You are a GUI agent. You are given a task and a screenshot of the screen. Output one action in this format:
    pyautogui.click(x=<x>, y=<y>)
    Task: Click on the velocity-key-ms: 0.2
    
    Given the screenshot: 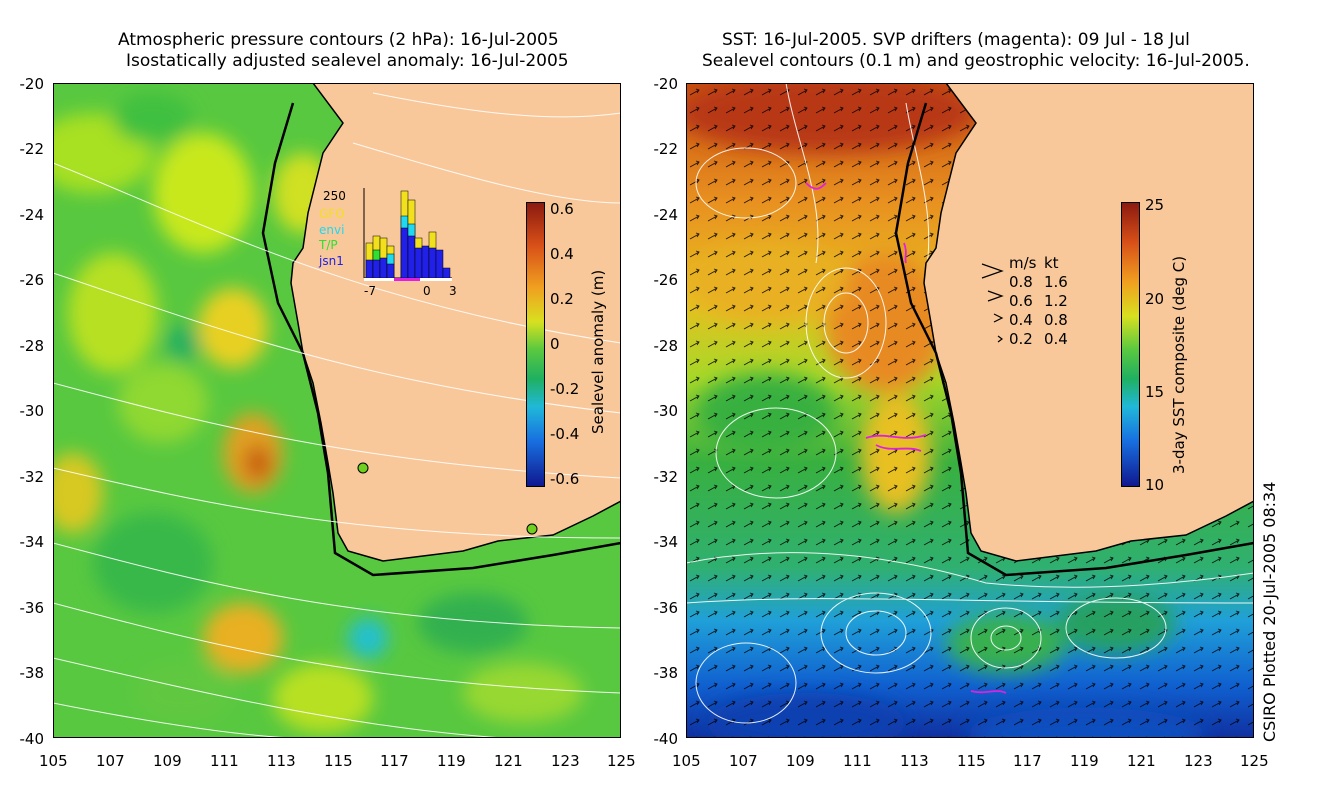 What is the action you would take?
    pyautogui.click(x=1021, y=339)
    